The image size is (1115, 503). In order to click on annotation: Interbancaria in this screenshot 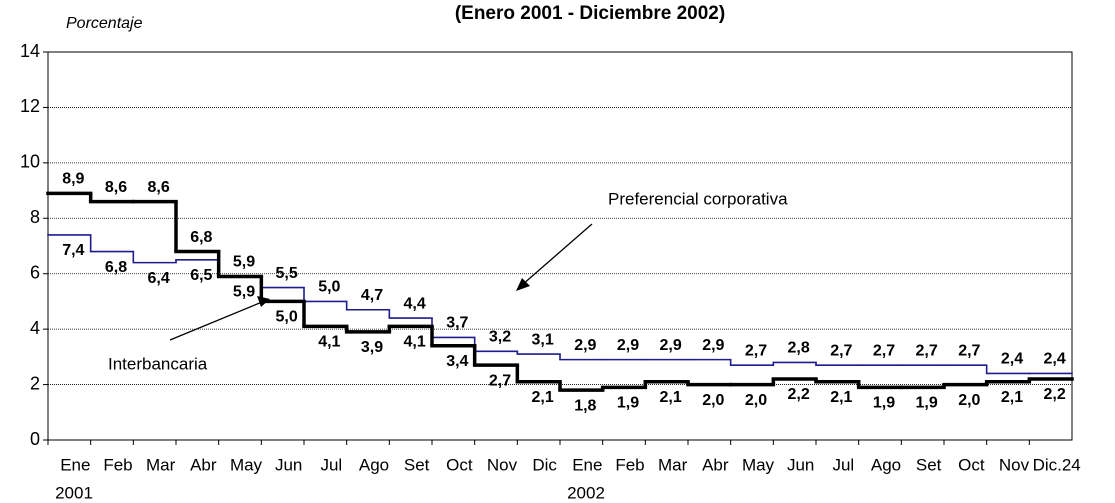, I will do `click(158, 363)`.